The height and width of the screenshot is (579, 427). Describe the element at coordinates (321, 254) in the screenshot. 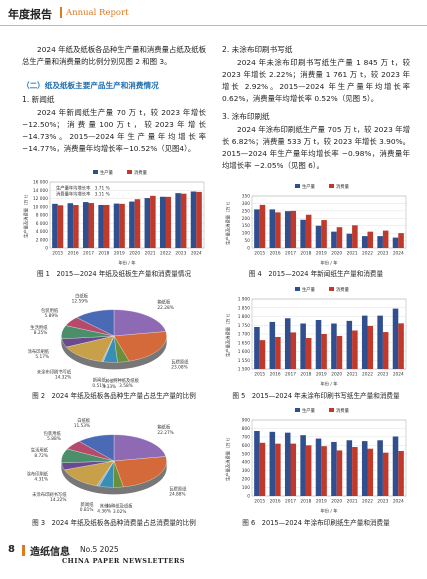

I see `x-tick-label: 2019` at that location.